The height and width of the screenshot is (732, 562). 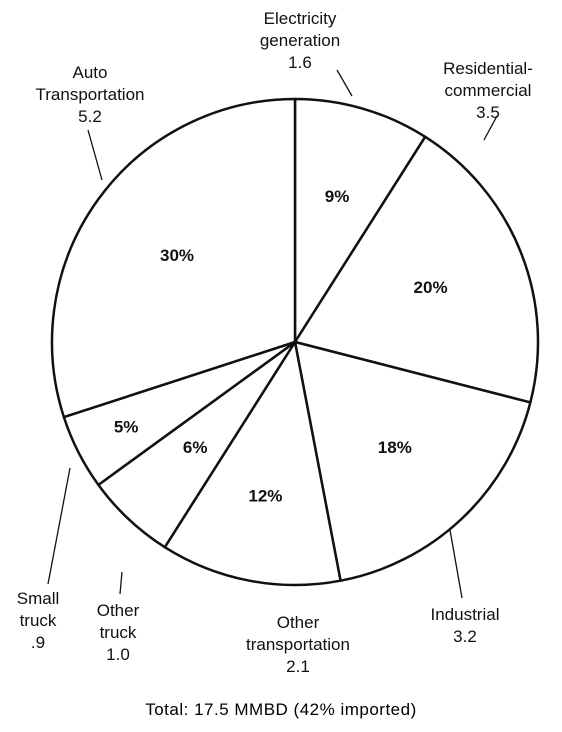 I want to click on amount-label: 1.6, so click(x=300, y=62).